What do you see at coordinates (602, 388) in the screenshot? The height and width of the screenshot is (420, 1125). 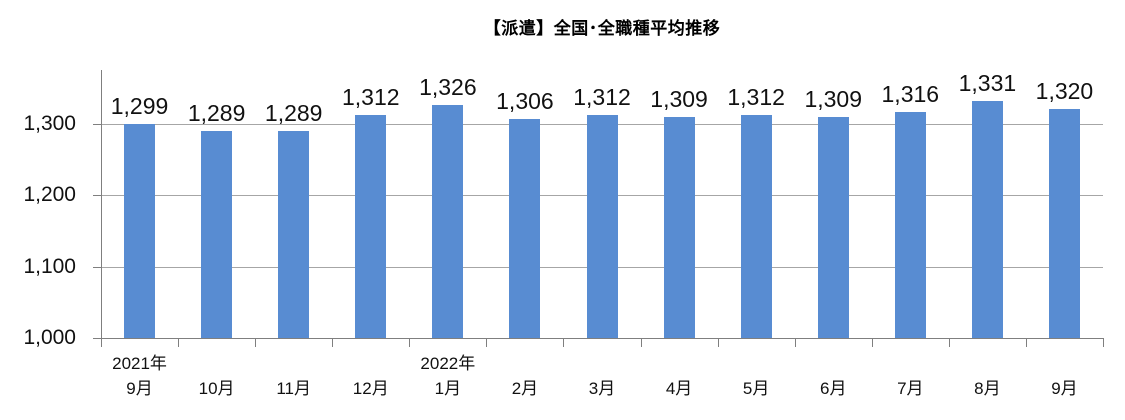 I see `x-axis-month-label: 3月` at bounding box center [602, 388].